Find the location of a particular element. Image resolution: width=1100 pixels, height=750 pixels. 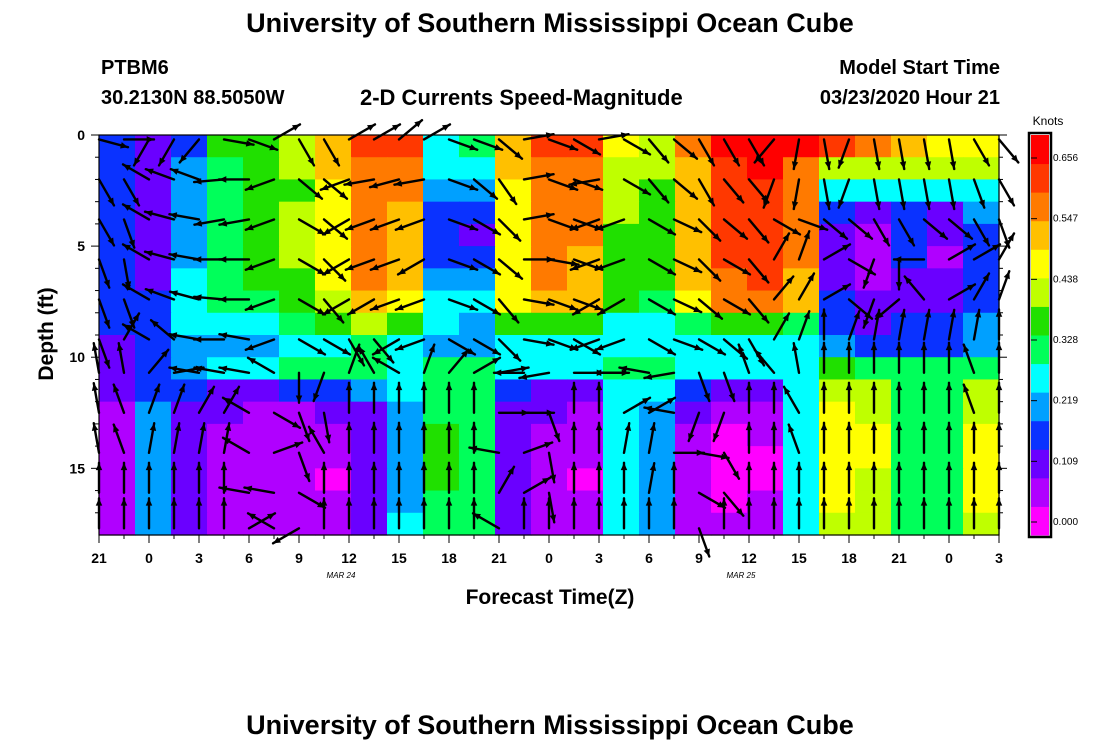

x-date-label: MAR 25 is located at coordinates (741, 575).